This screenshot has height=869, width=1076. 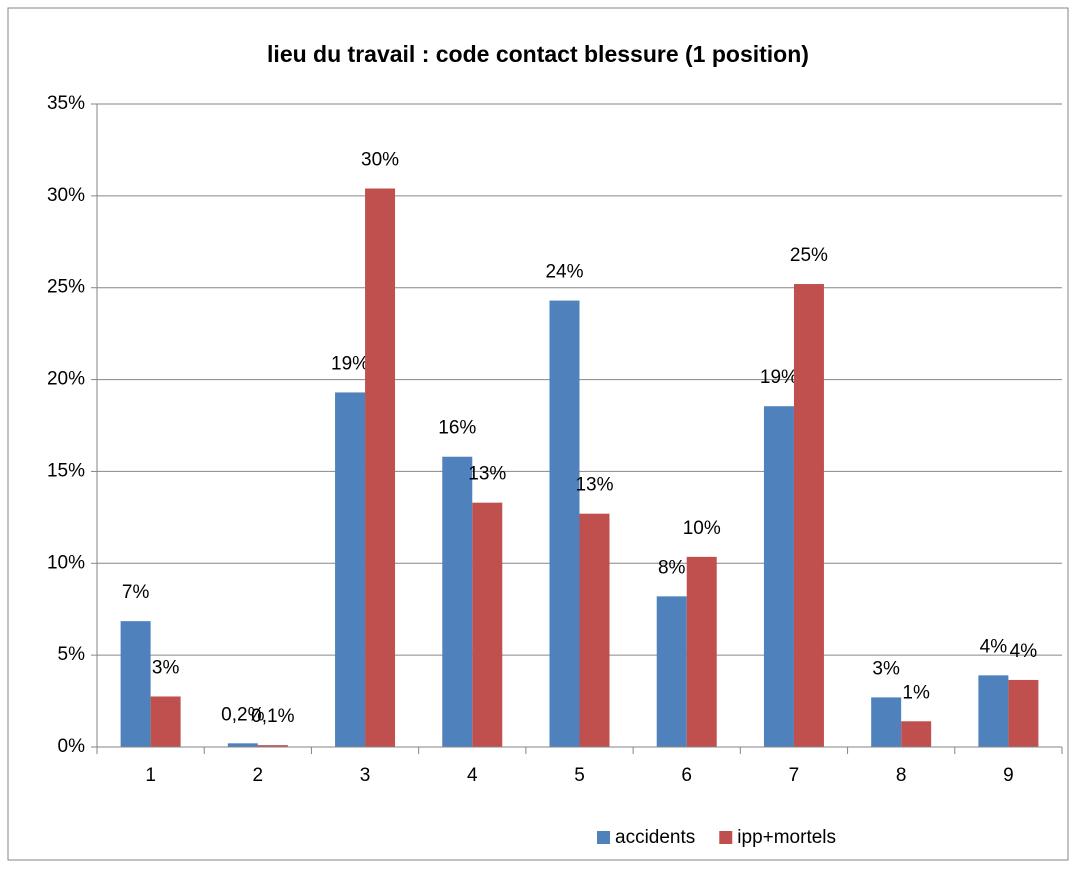 I want to click on y-tick-label: 10%, so click(x=66, y=562).